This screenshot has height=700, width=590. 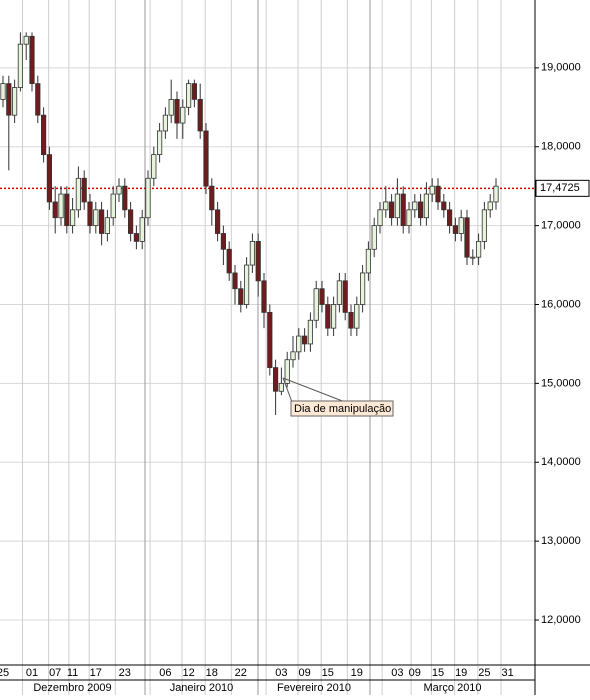 What do you see at coordinates (561, 68) in the screenshot?
I see `y-tick-label: 19,0000` at bounding box center [561, 68].